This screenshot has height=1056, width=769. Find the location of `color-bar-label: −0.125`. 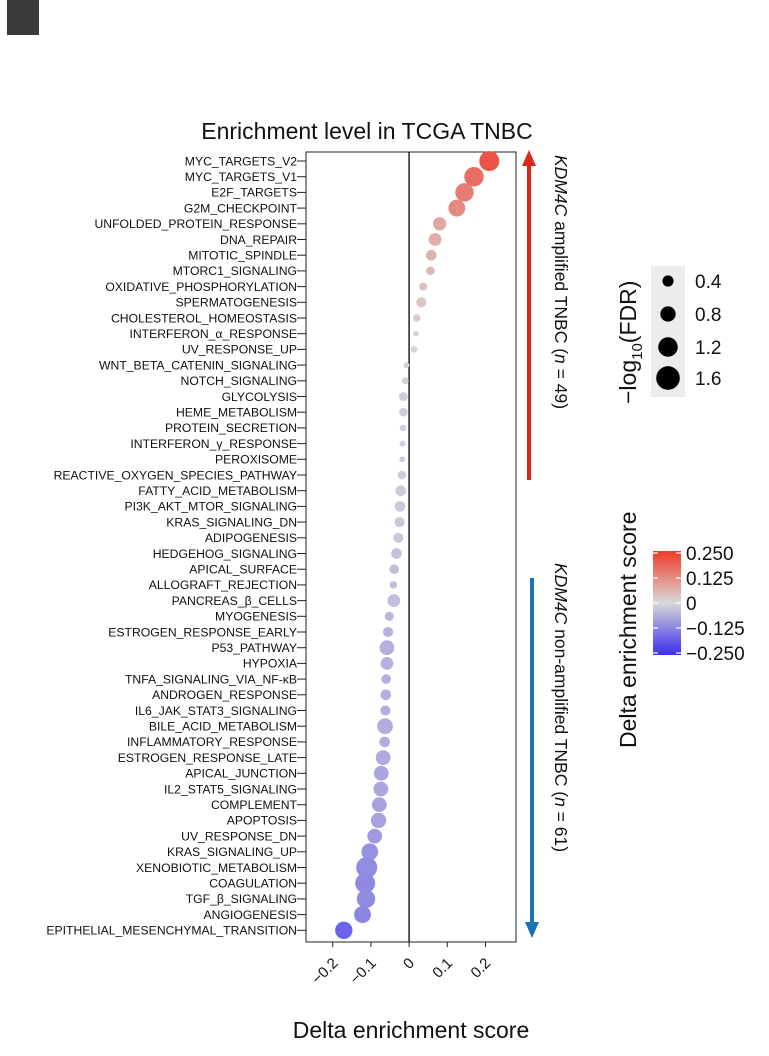

color-bar-label: −0.125 is located at coordinates (715, 629).